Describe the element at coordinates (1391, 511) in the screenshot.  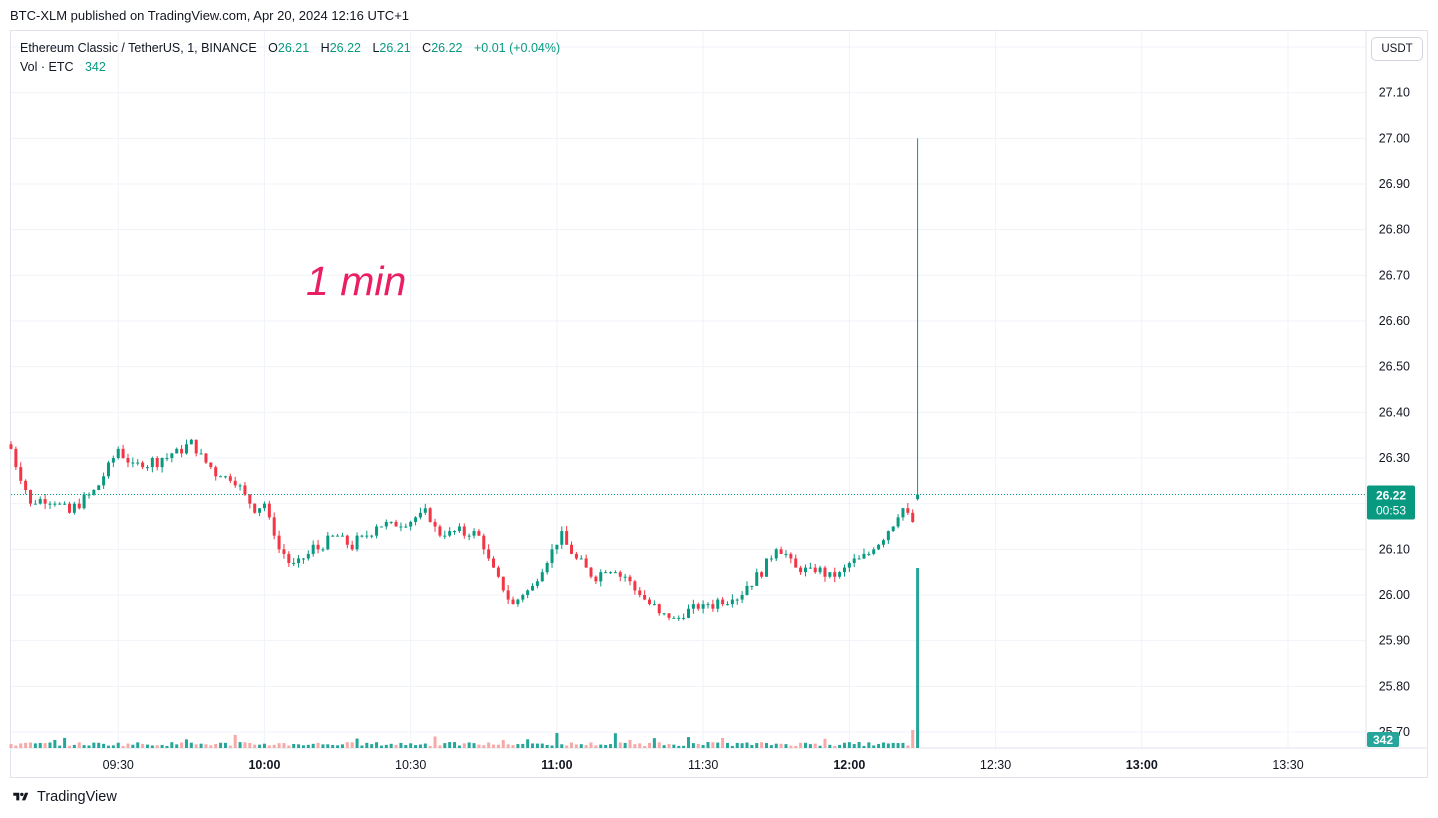
I see `bar-countdown: 00:53` at that location.